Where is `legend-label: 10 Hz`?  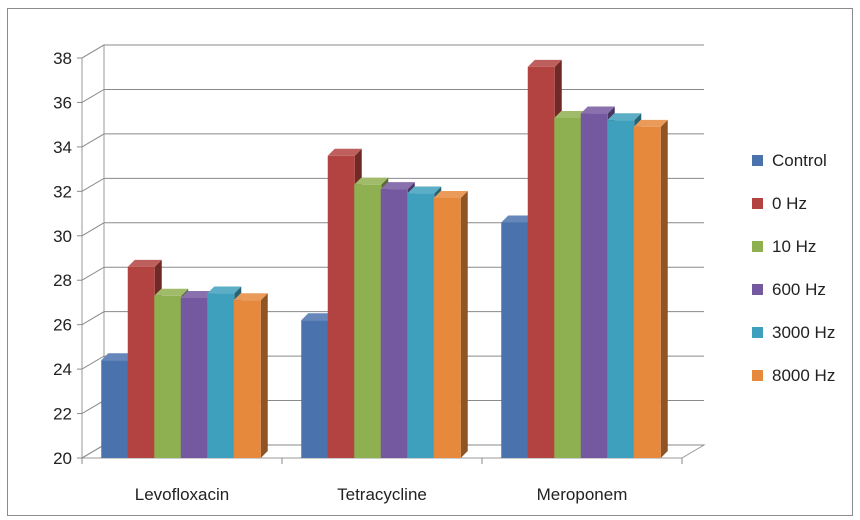
legend-label: 10 Hz is located at coordinates (794, 246).